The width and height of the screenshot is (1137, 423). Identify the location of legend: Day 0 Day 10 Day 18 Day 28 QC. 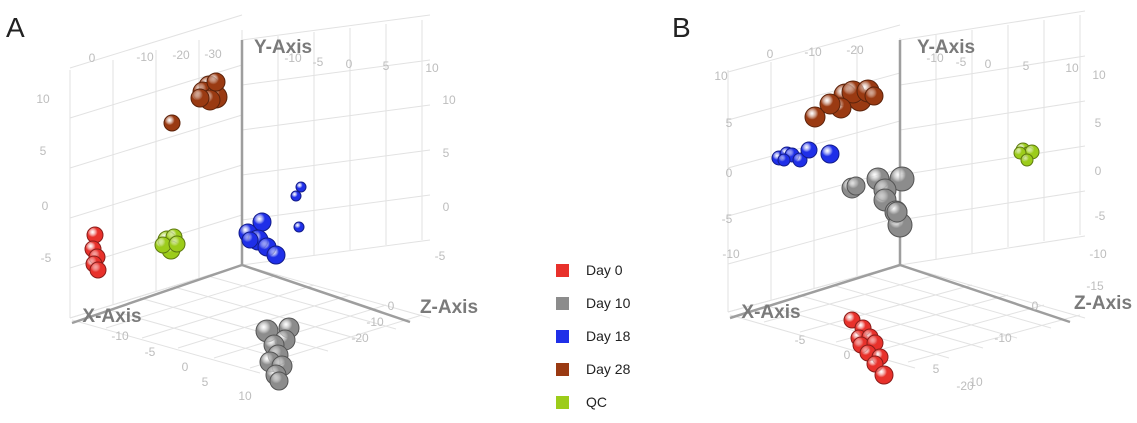
(616, 340).